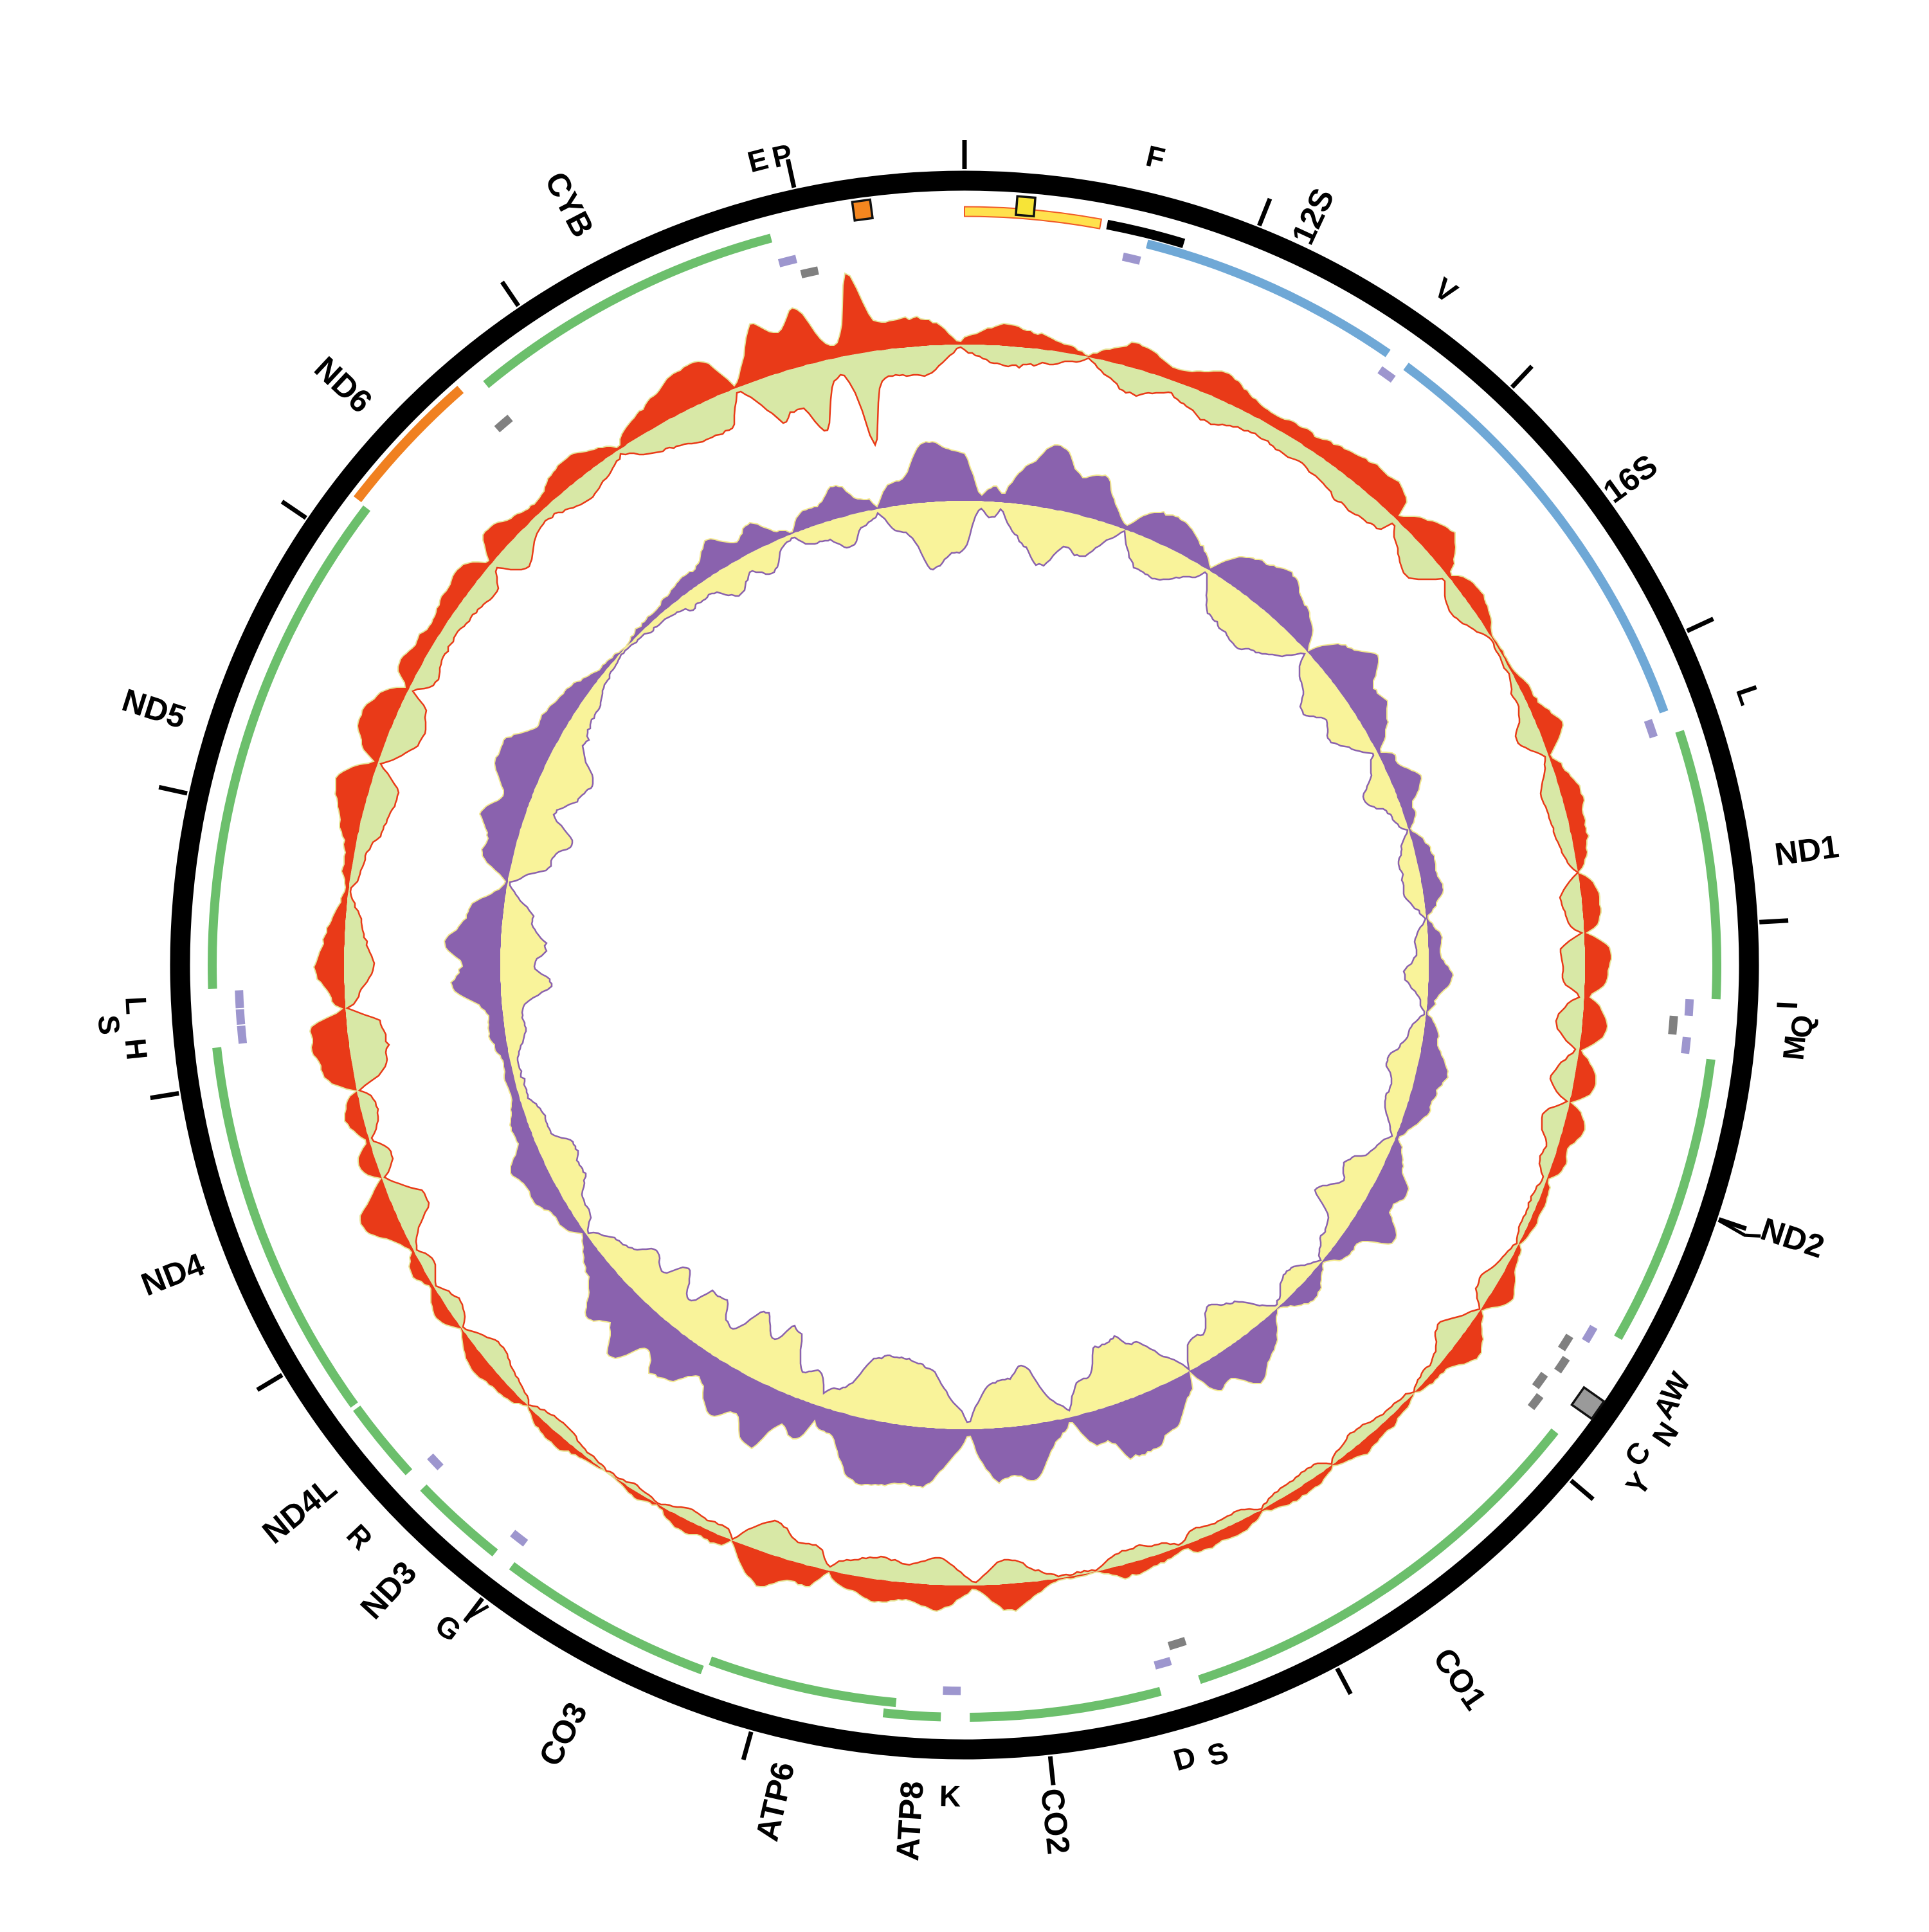  I want to click on svg-text: H, so click(136, 1049).